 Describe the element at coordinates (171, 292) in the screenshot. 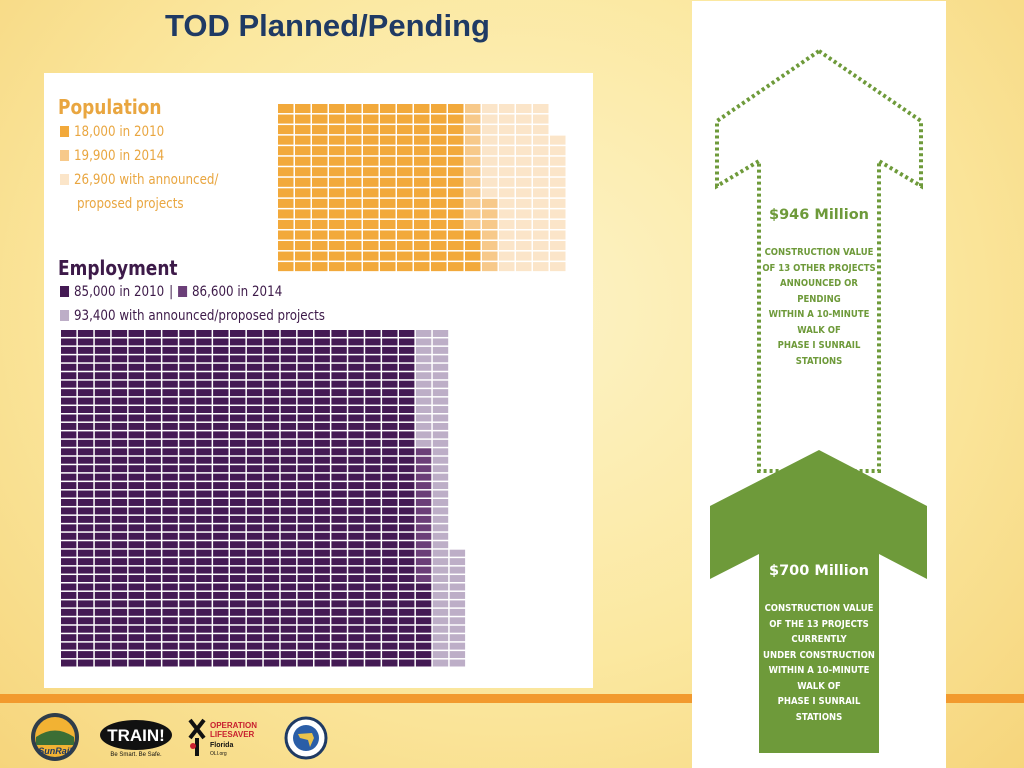

I see `employment-legend-row1: 85,000 in 2010 | 86,600 in 2014` at that location.